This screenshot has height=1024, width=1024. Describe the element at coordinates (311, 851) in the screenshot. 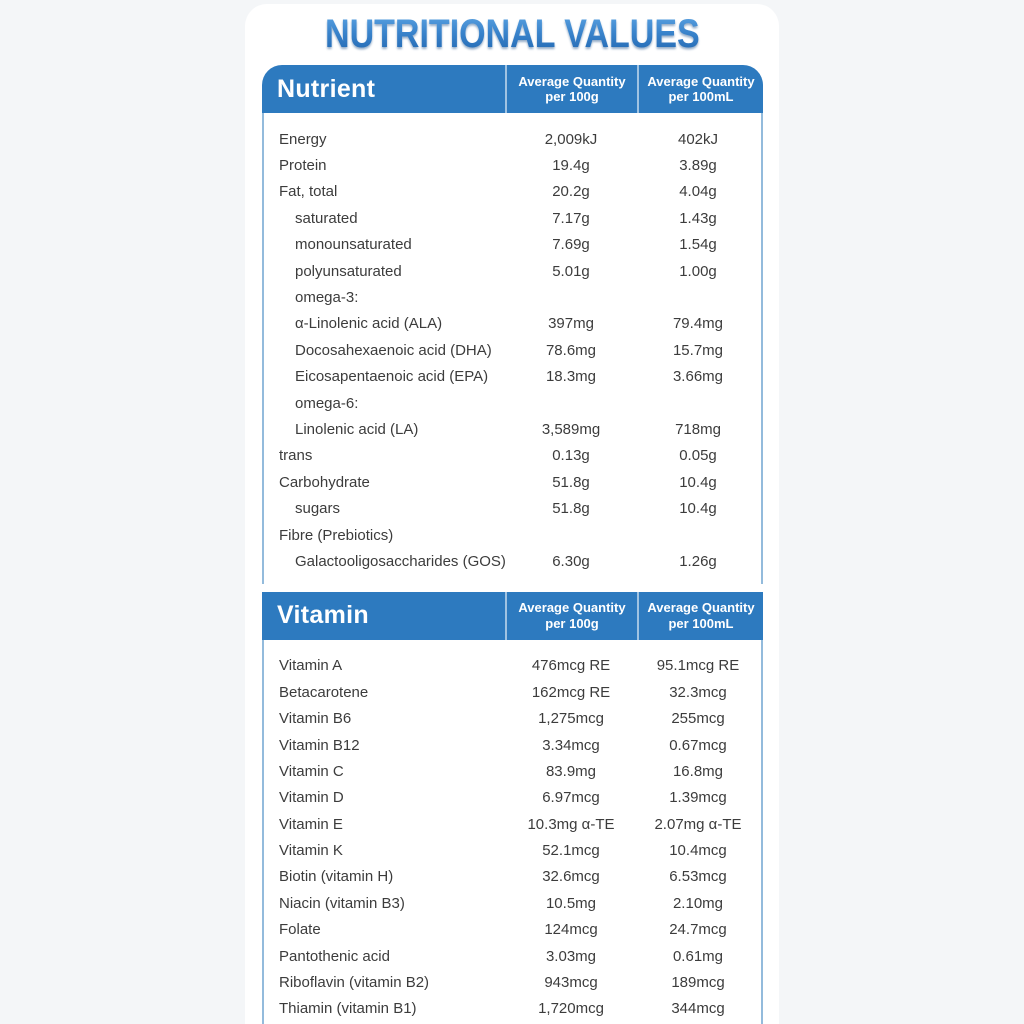

I see `nutrient-label: Vitamin K` at that location.